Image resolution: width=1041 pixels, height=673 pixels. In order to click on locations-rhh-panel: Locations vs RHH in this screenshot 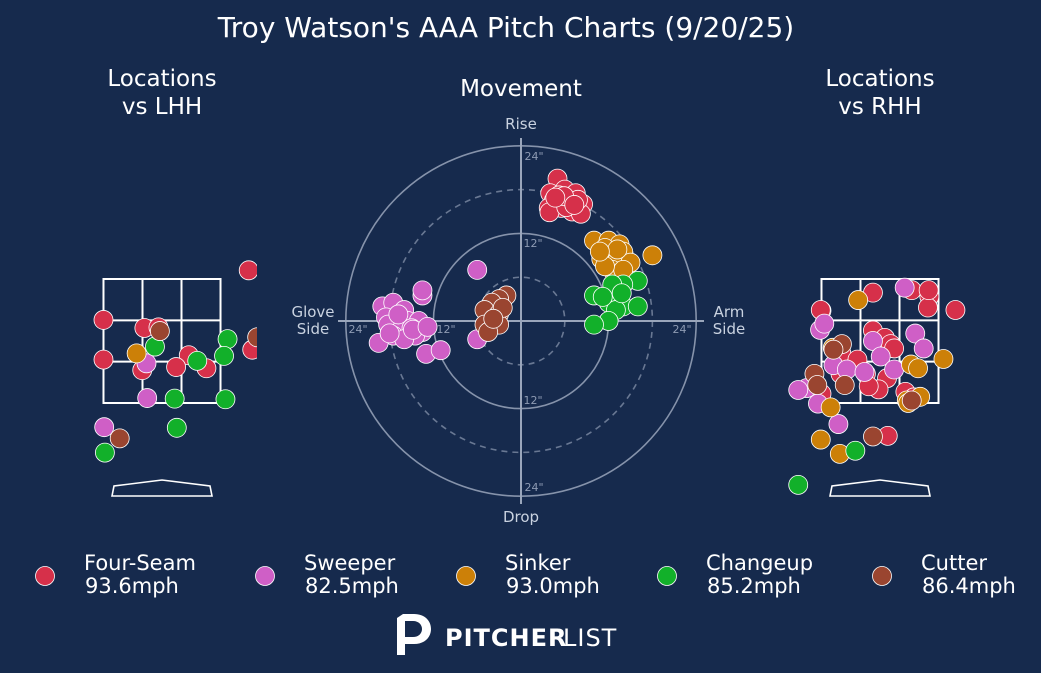, I will do `click(877, 281)`.